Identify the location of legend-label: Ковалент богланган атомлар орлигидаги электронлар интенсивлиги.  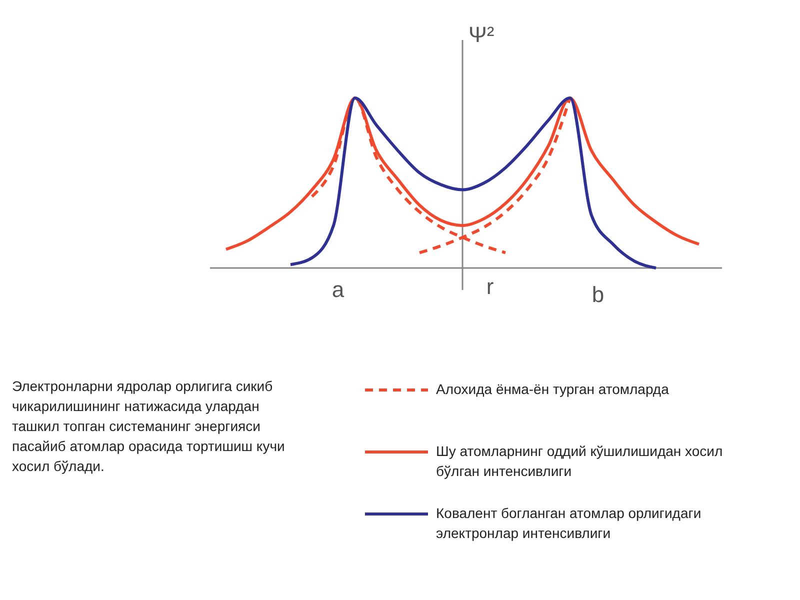
(569, 523).